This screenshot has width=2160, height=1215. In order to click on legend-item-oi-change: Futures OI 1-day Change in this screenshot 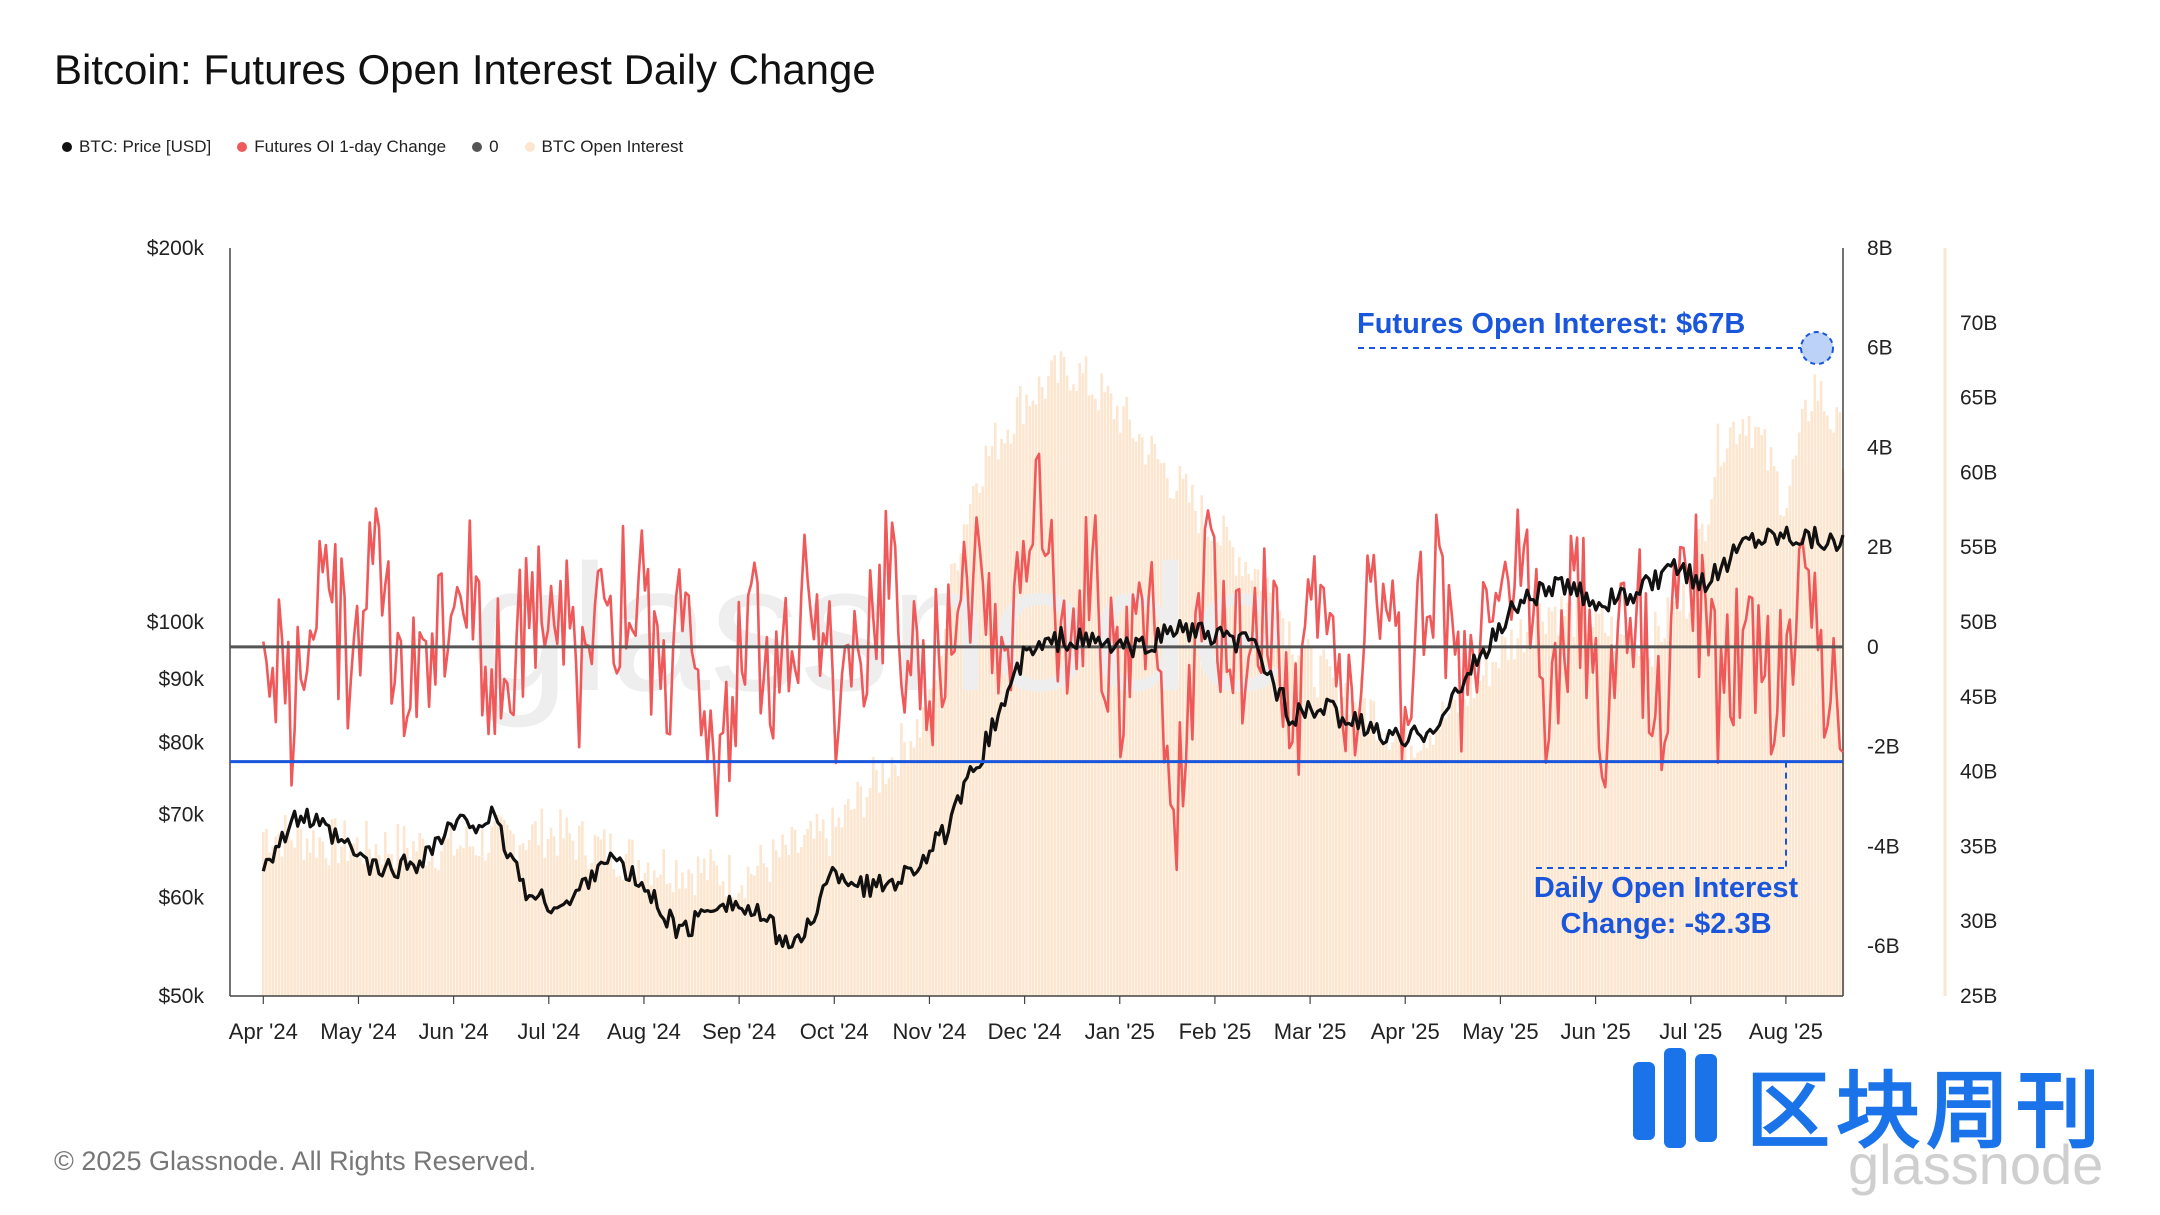, I will do `click(341, 147)`.